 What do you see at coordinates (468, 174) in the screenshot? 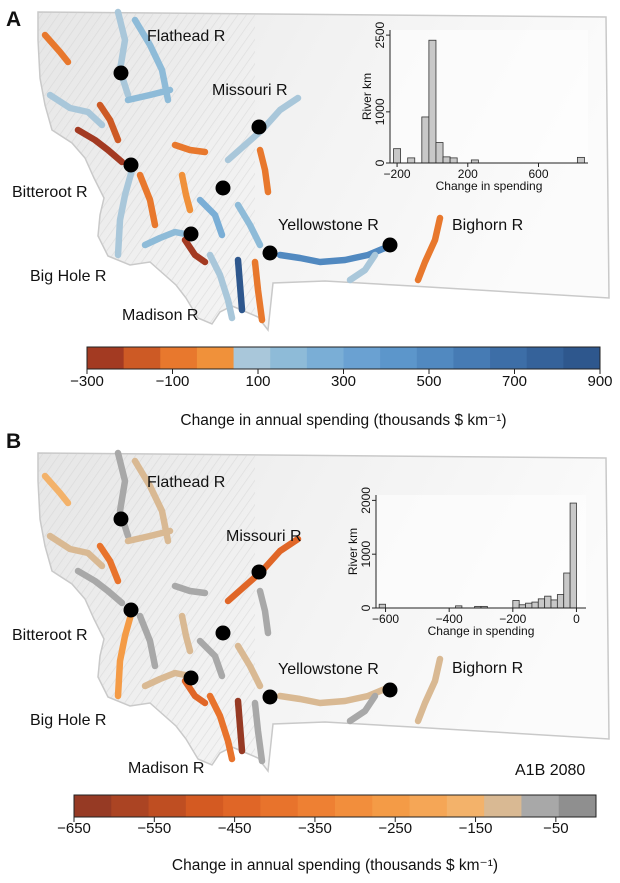
I see `x-tick-label: 200` at bounding box center [468, 174].